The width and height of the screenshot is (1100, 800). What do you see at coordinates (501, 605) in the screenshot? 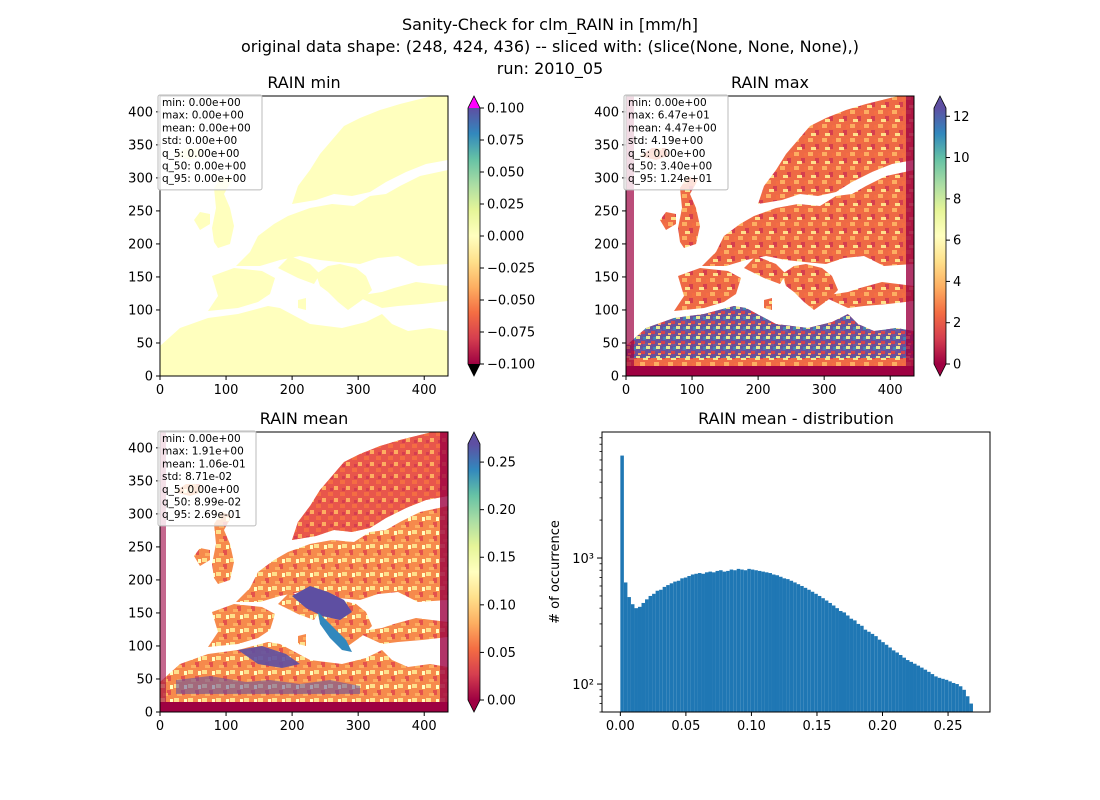
I see `colorbar-tick-label: 0.10` at bounding box center [501, 605].